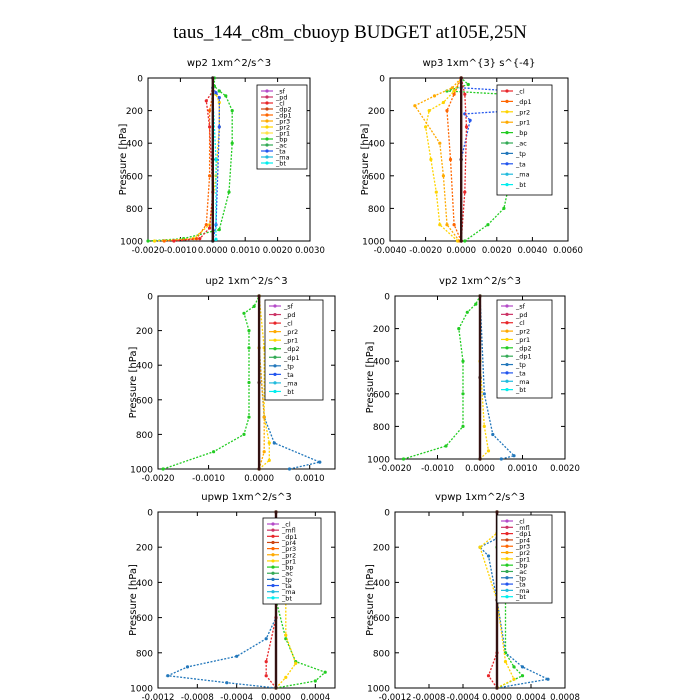 The image size is (700, 700). What do you see at coordinates (141, 690) in the screenshot?
I see `y-tick-label: 1000` at bounding box center [141, 690].